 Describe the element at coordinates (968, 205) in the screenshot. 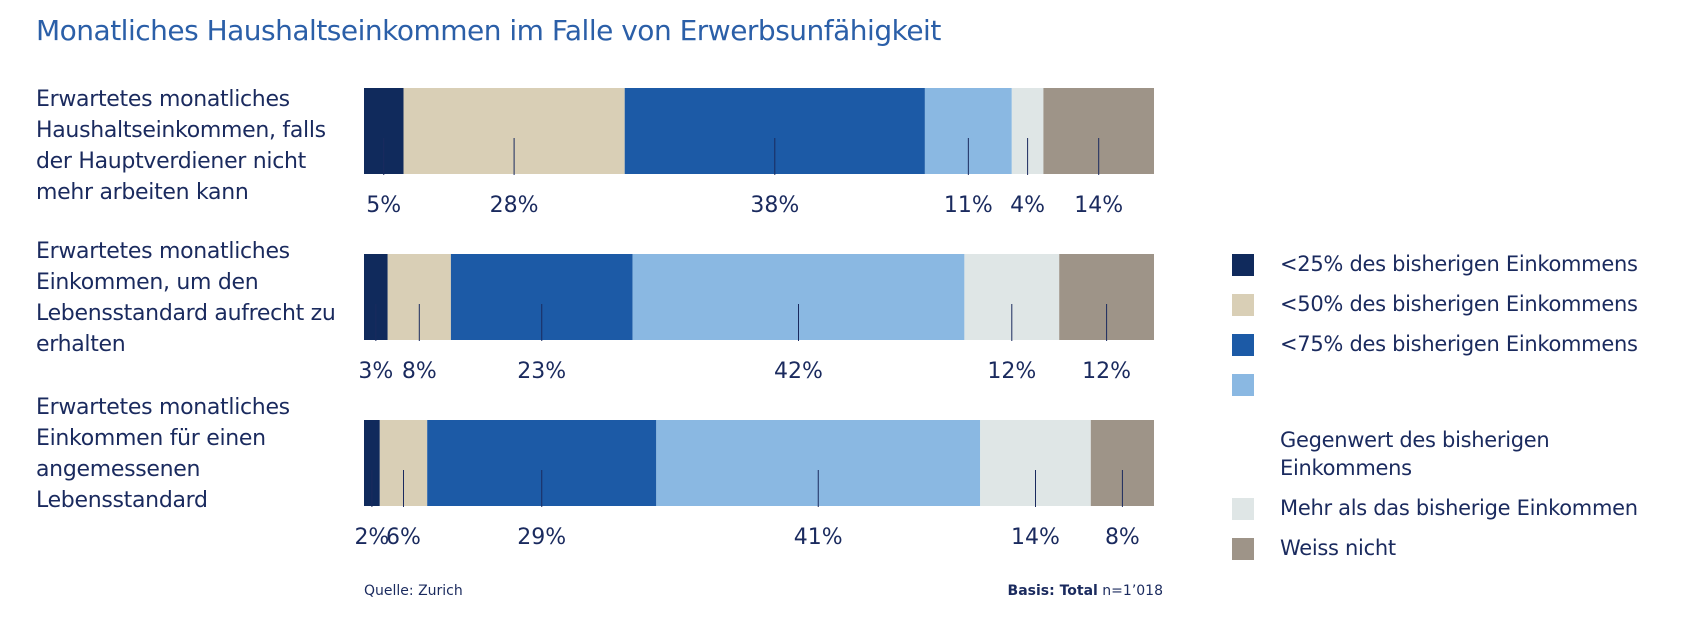

I see `value-label-row1-equal: 11%` at that location.